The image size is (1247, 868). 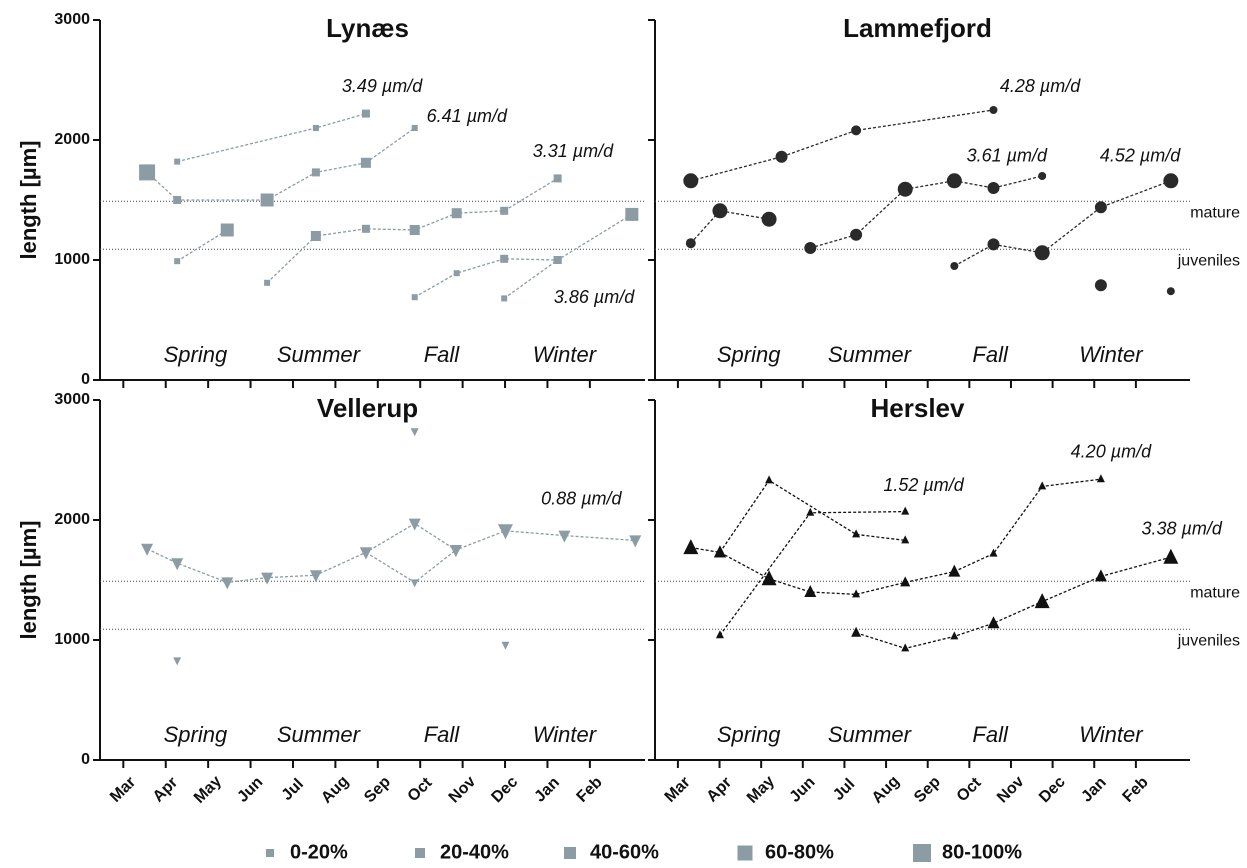 I want to click on x-tick-label: Feb, so click(x=590, y=790).